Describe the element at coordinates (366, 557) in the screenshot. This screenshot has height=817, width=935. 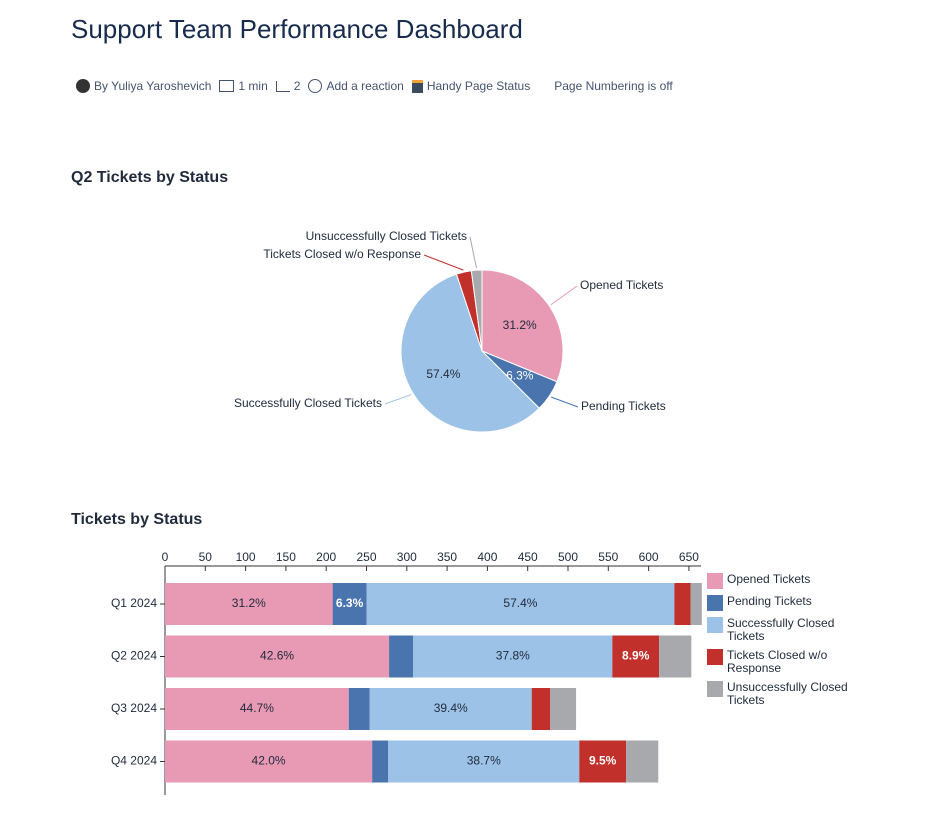
I see `x-tick-label: 250` at that location.